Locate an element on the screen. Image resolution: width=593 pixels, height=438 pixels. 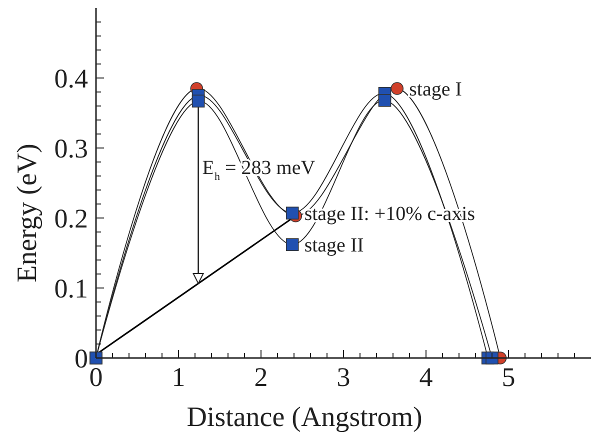
y-tick-label: 0.3 is located at coordinates (71, 148).